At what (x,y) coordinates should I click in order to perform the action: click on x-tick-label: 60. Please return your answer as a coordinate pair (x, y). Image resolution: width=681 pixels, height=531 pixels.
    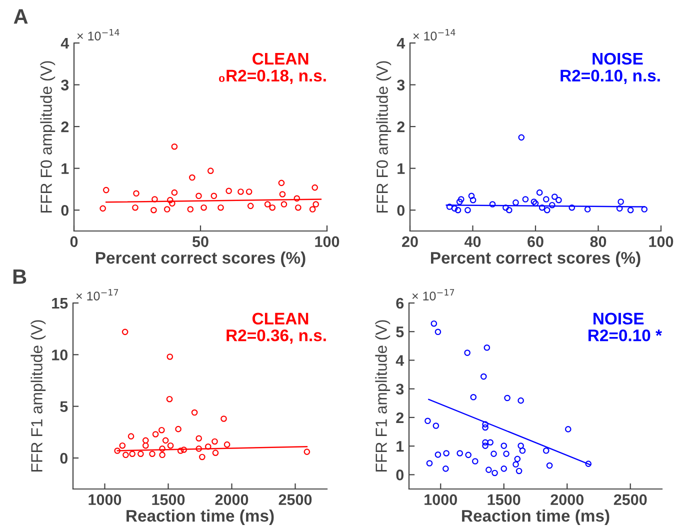
    Looking at the image, I should click on (536, 242).